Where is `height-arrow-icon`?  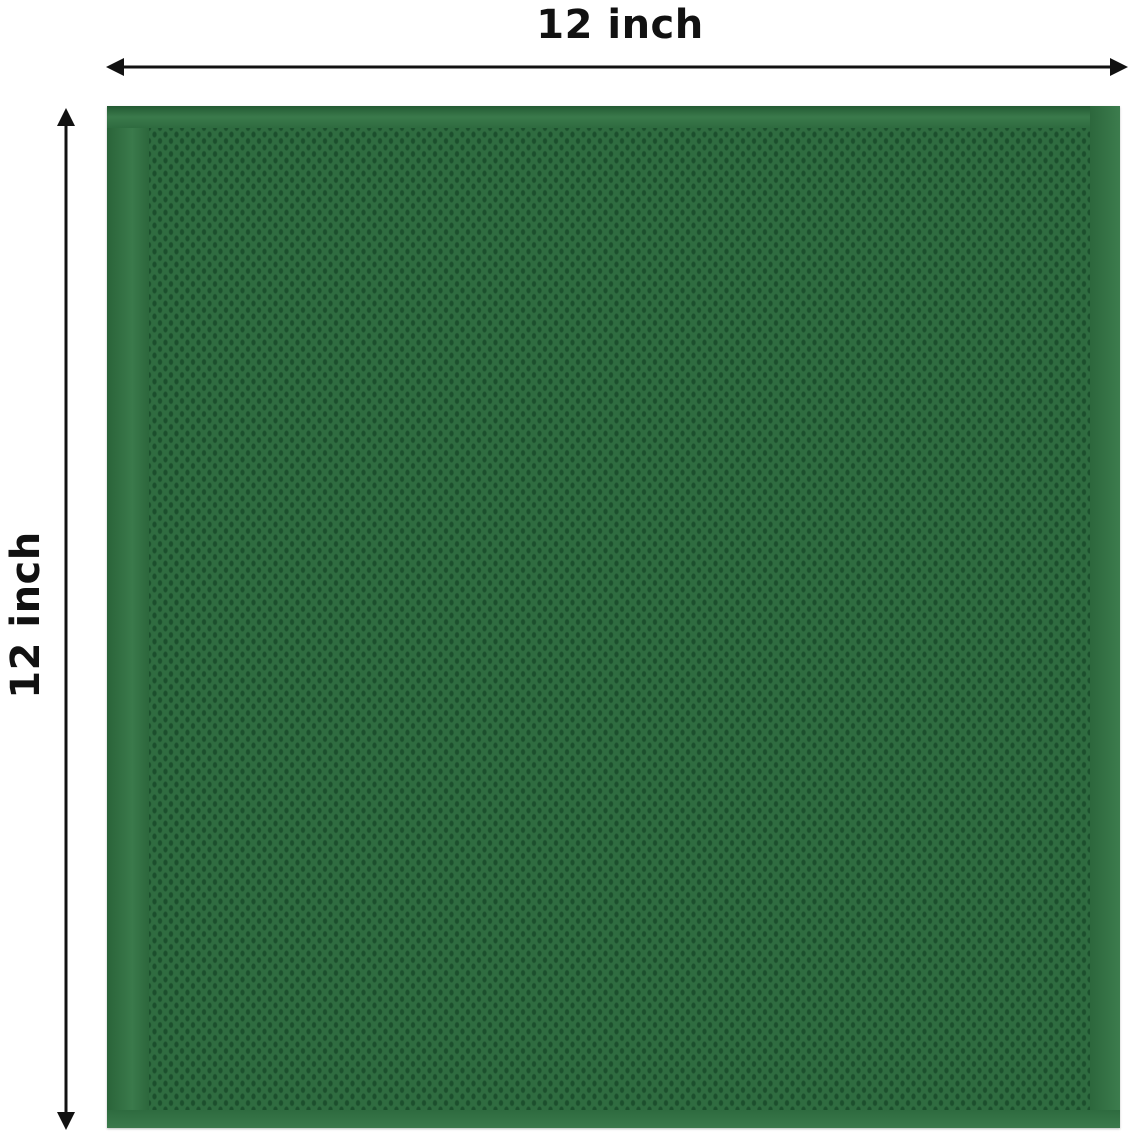
height-arrow-icon is located at coordinates (66, 619).